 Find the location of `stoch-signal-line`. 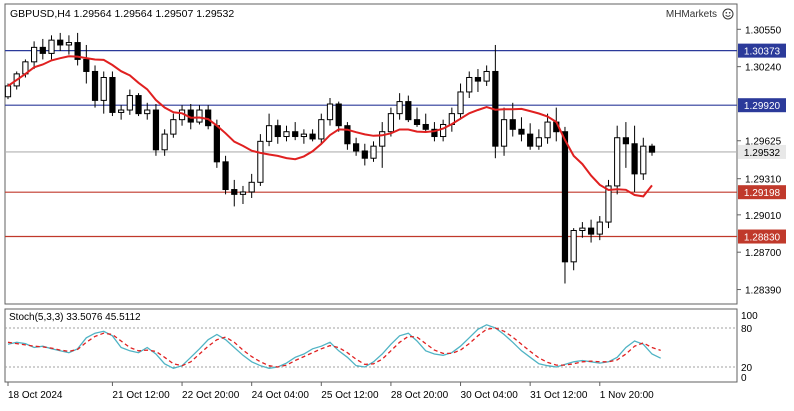

stoch-signal-line is located at coordinates (334, 347).